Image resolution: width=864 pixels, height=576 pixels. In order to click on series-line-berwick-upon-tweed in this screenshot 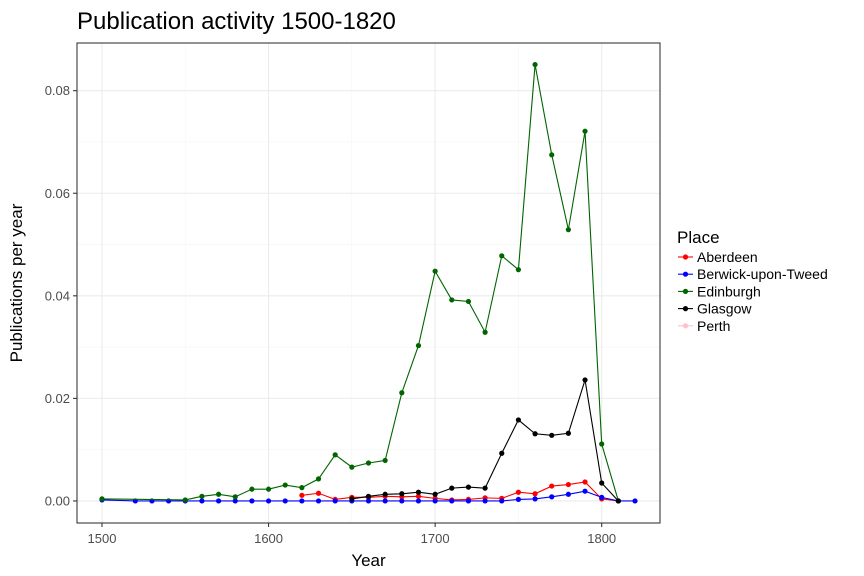, I will do `click(368, 496)`.